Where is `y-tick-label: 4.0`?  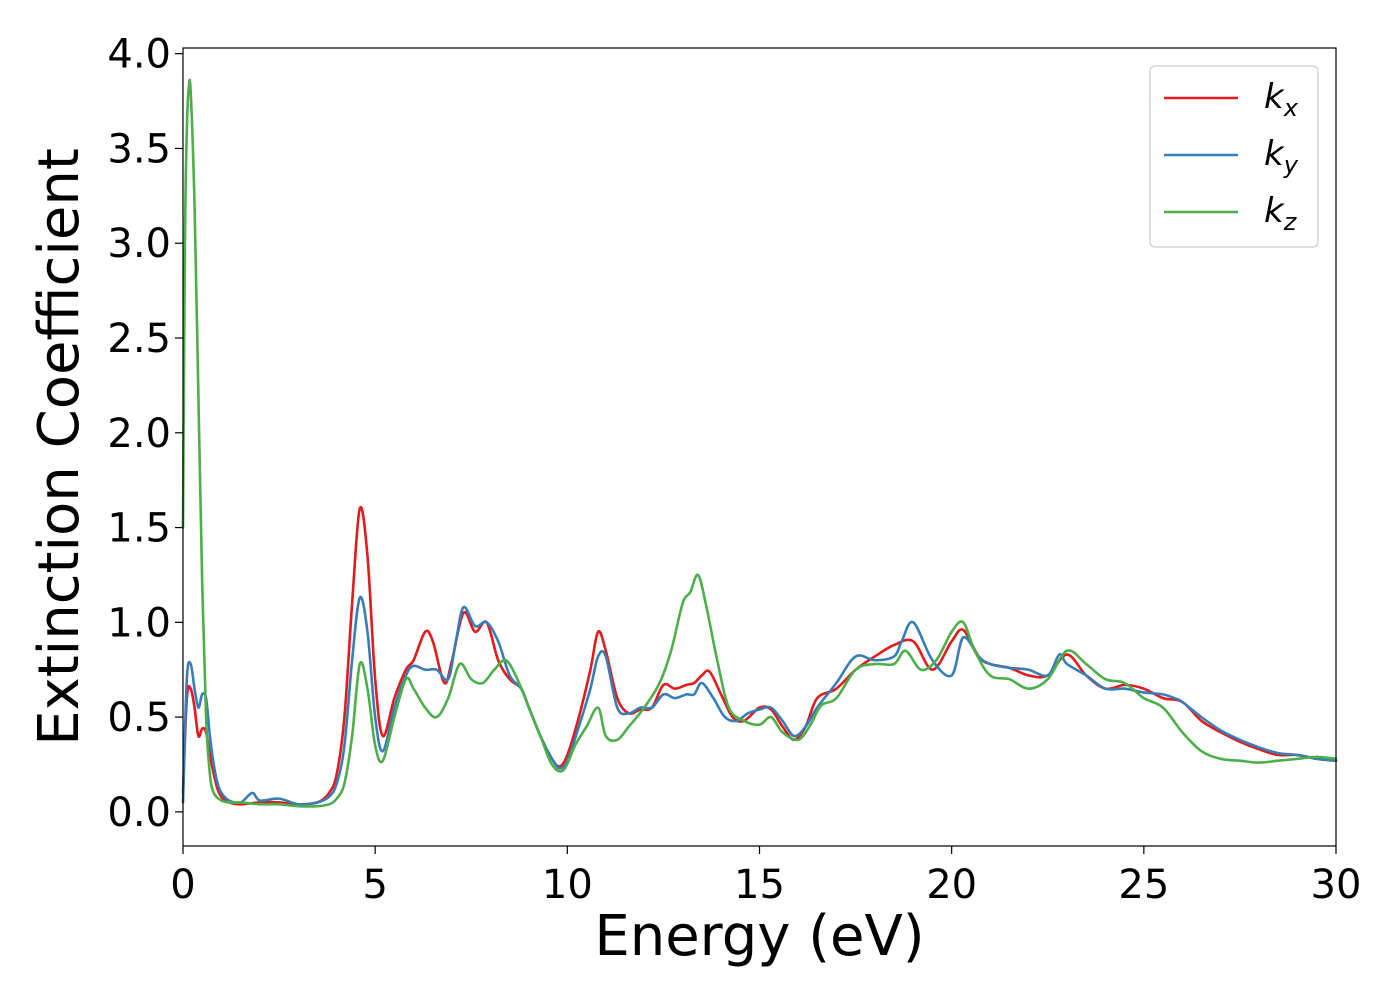
y-tick-label: 4.0 is located at coordinates (139, 55).